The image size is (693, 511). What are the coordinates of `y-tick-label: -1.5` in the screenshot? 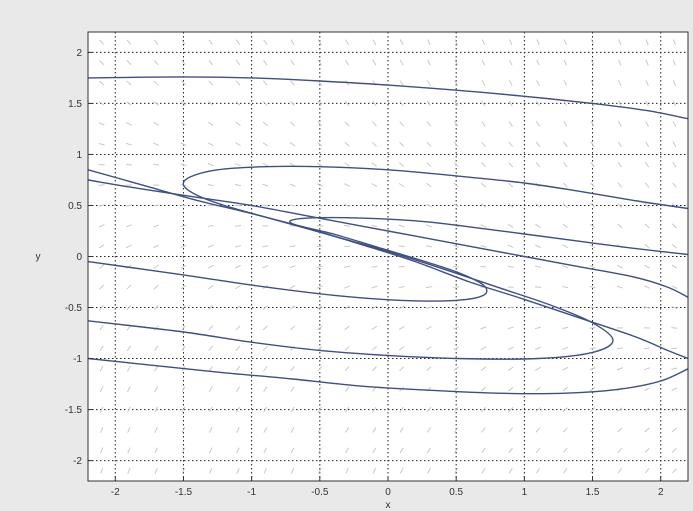 It's located at (74, 410).